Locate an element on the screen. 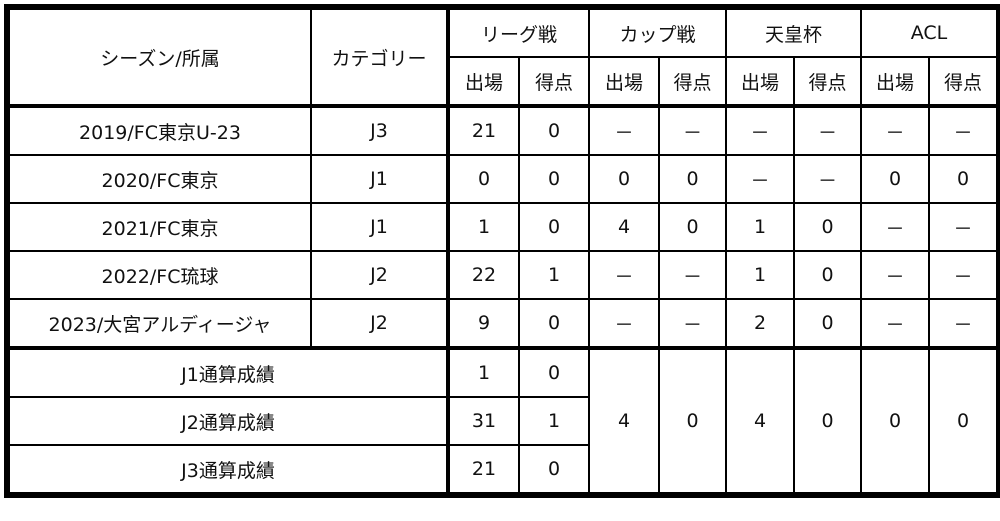  totals-label: J3通算成績 is located at coordinates (228, 469).